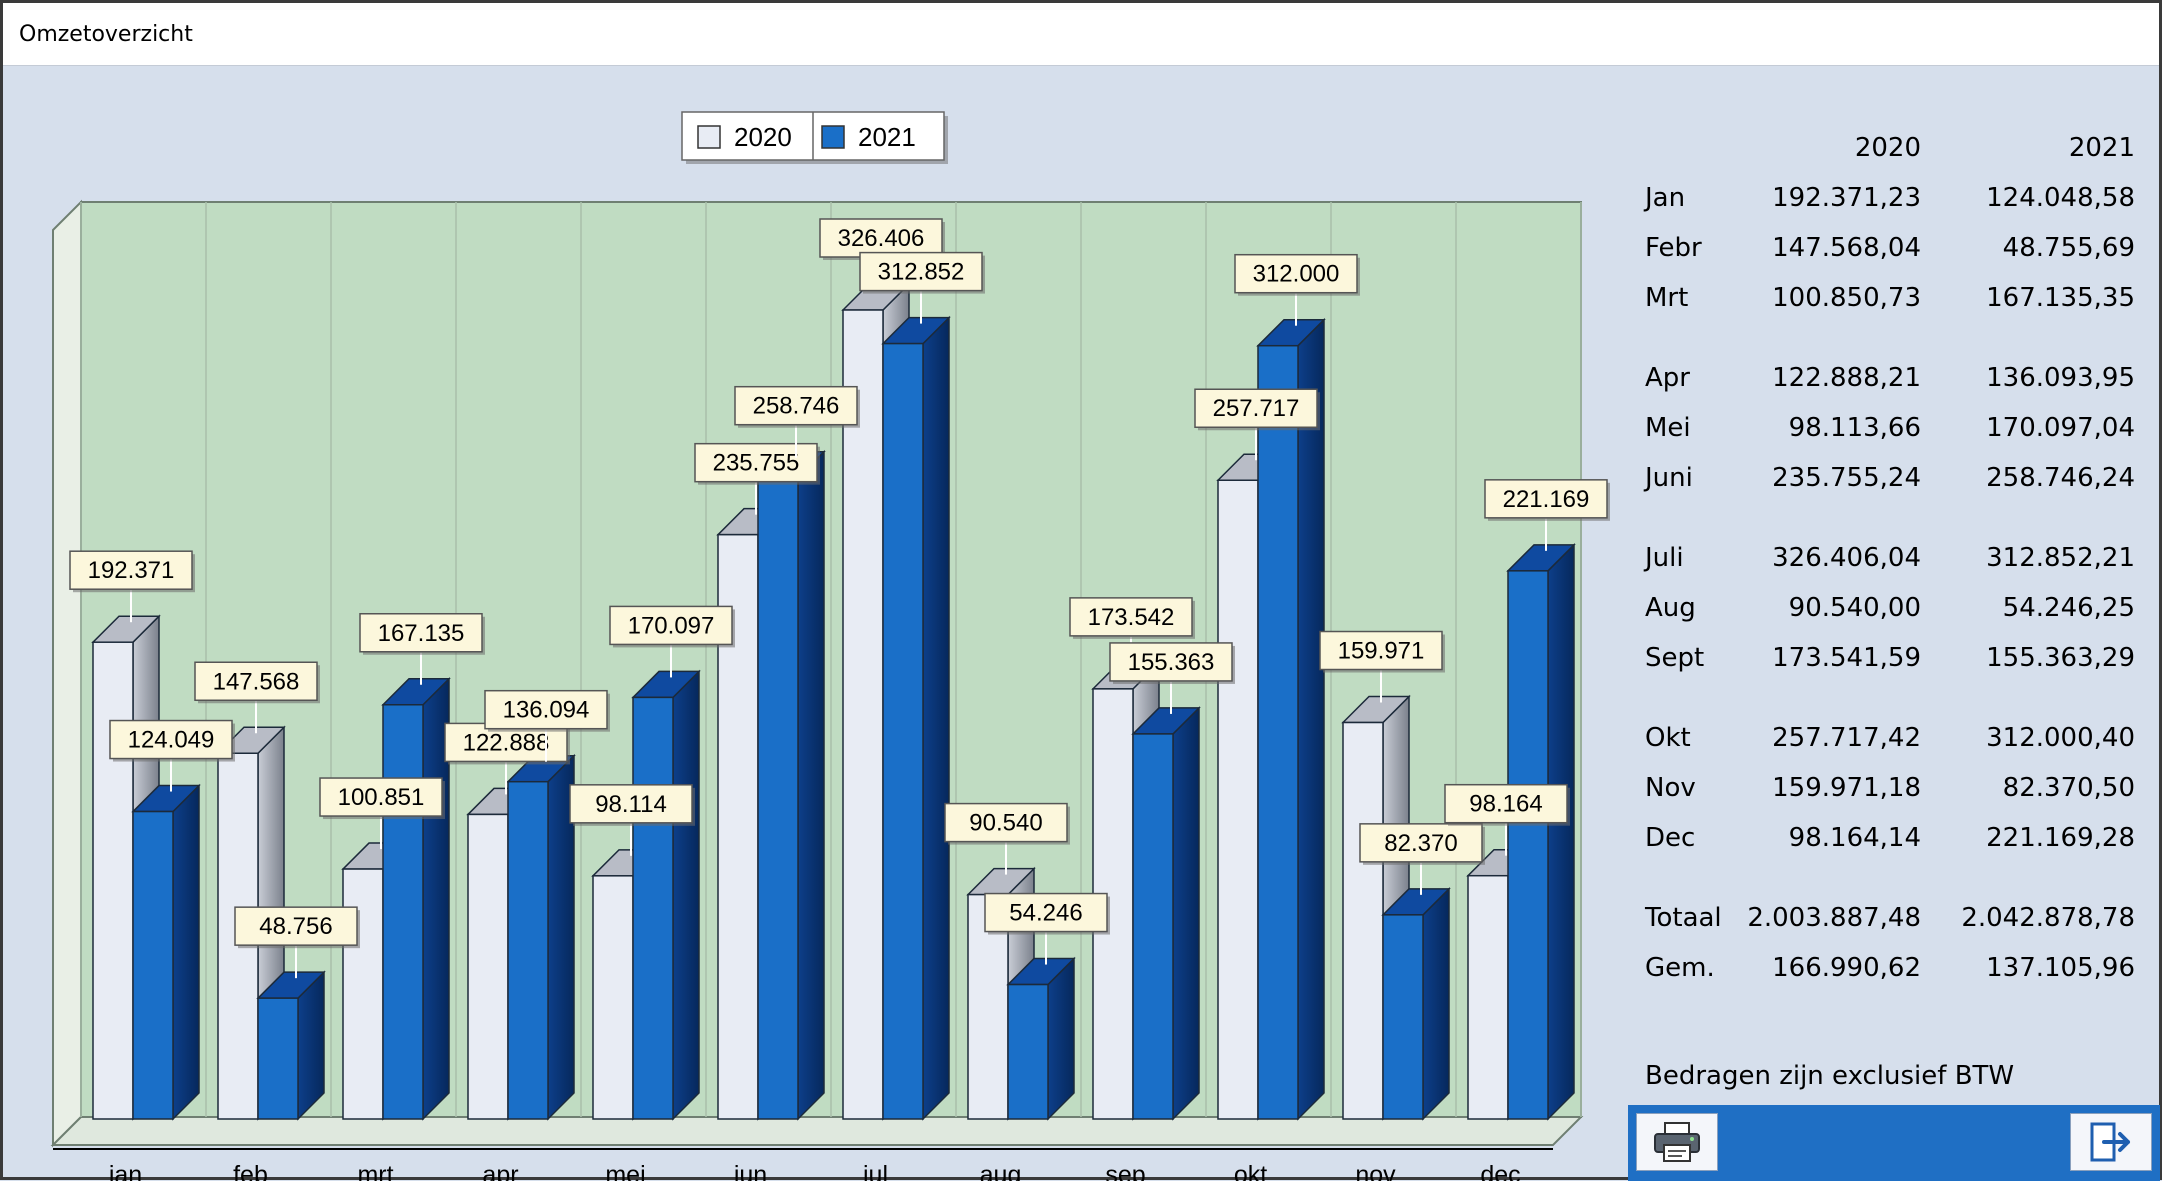 The image size is (2162, 1181). What do you see at coordinates (1893, 438) in the screenshot?
I see `table-row: Mei 98.113,66 170.097,04` at bounding box center [1893, 438].